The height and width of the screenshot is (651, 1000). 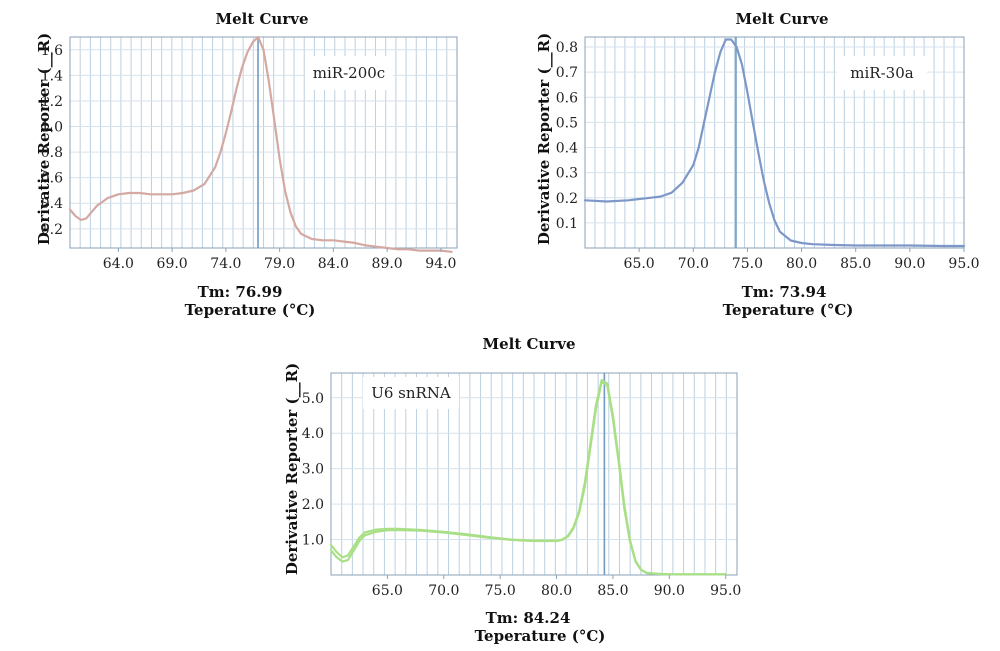 What do you see at coordinates (567, 73) in the screenshot?
I see `y-tick-label: 0.7` at bounding box center [567, 73].